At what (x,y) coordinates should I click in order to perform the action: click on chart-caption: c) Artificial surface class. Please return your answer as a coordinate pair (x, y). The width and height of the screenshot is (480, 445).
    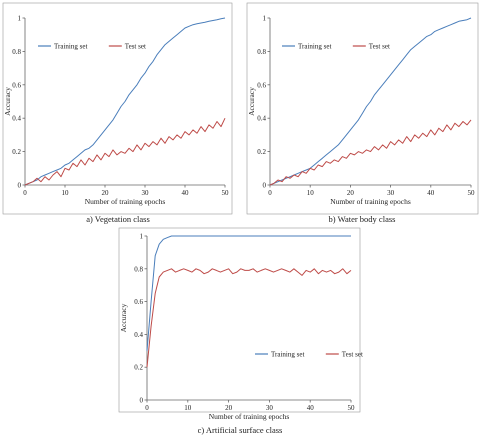
    Looking at the image, I should click on (240, 430).